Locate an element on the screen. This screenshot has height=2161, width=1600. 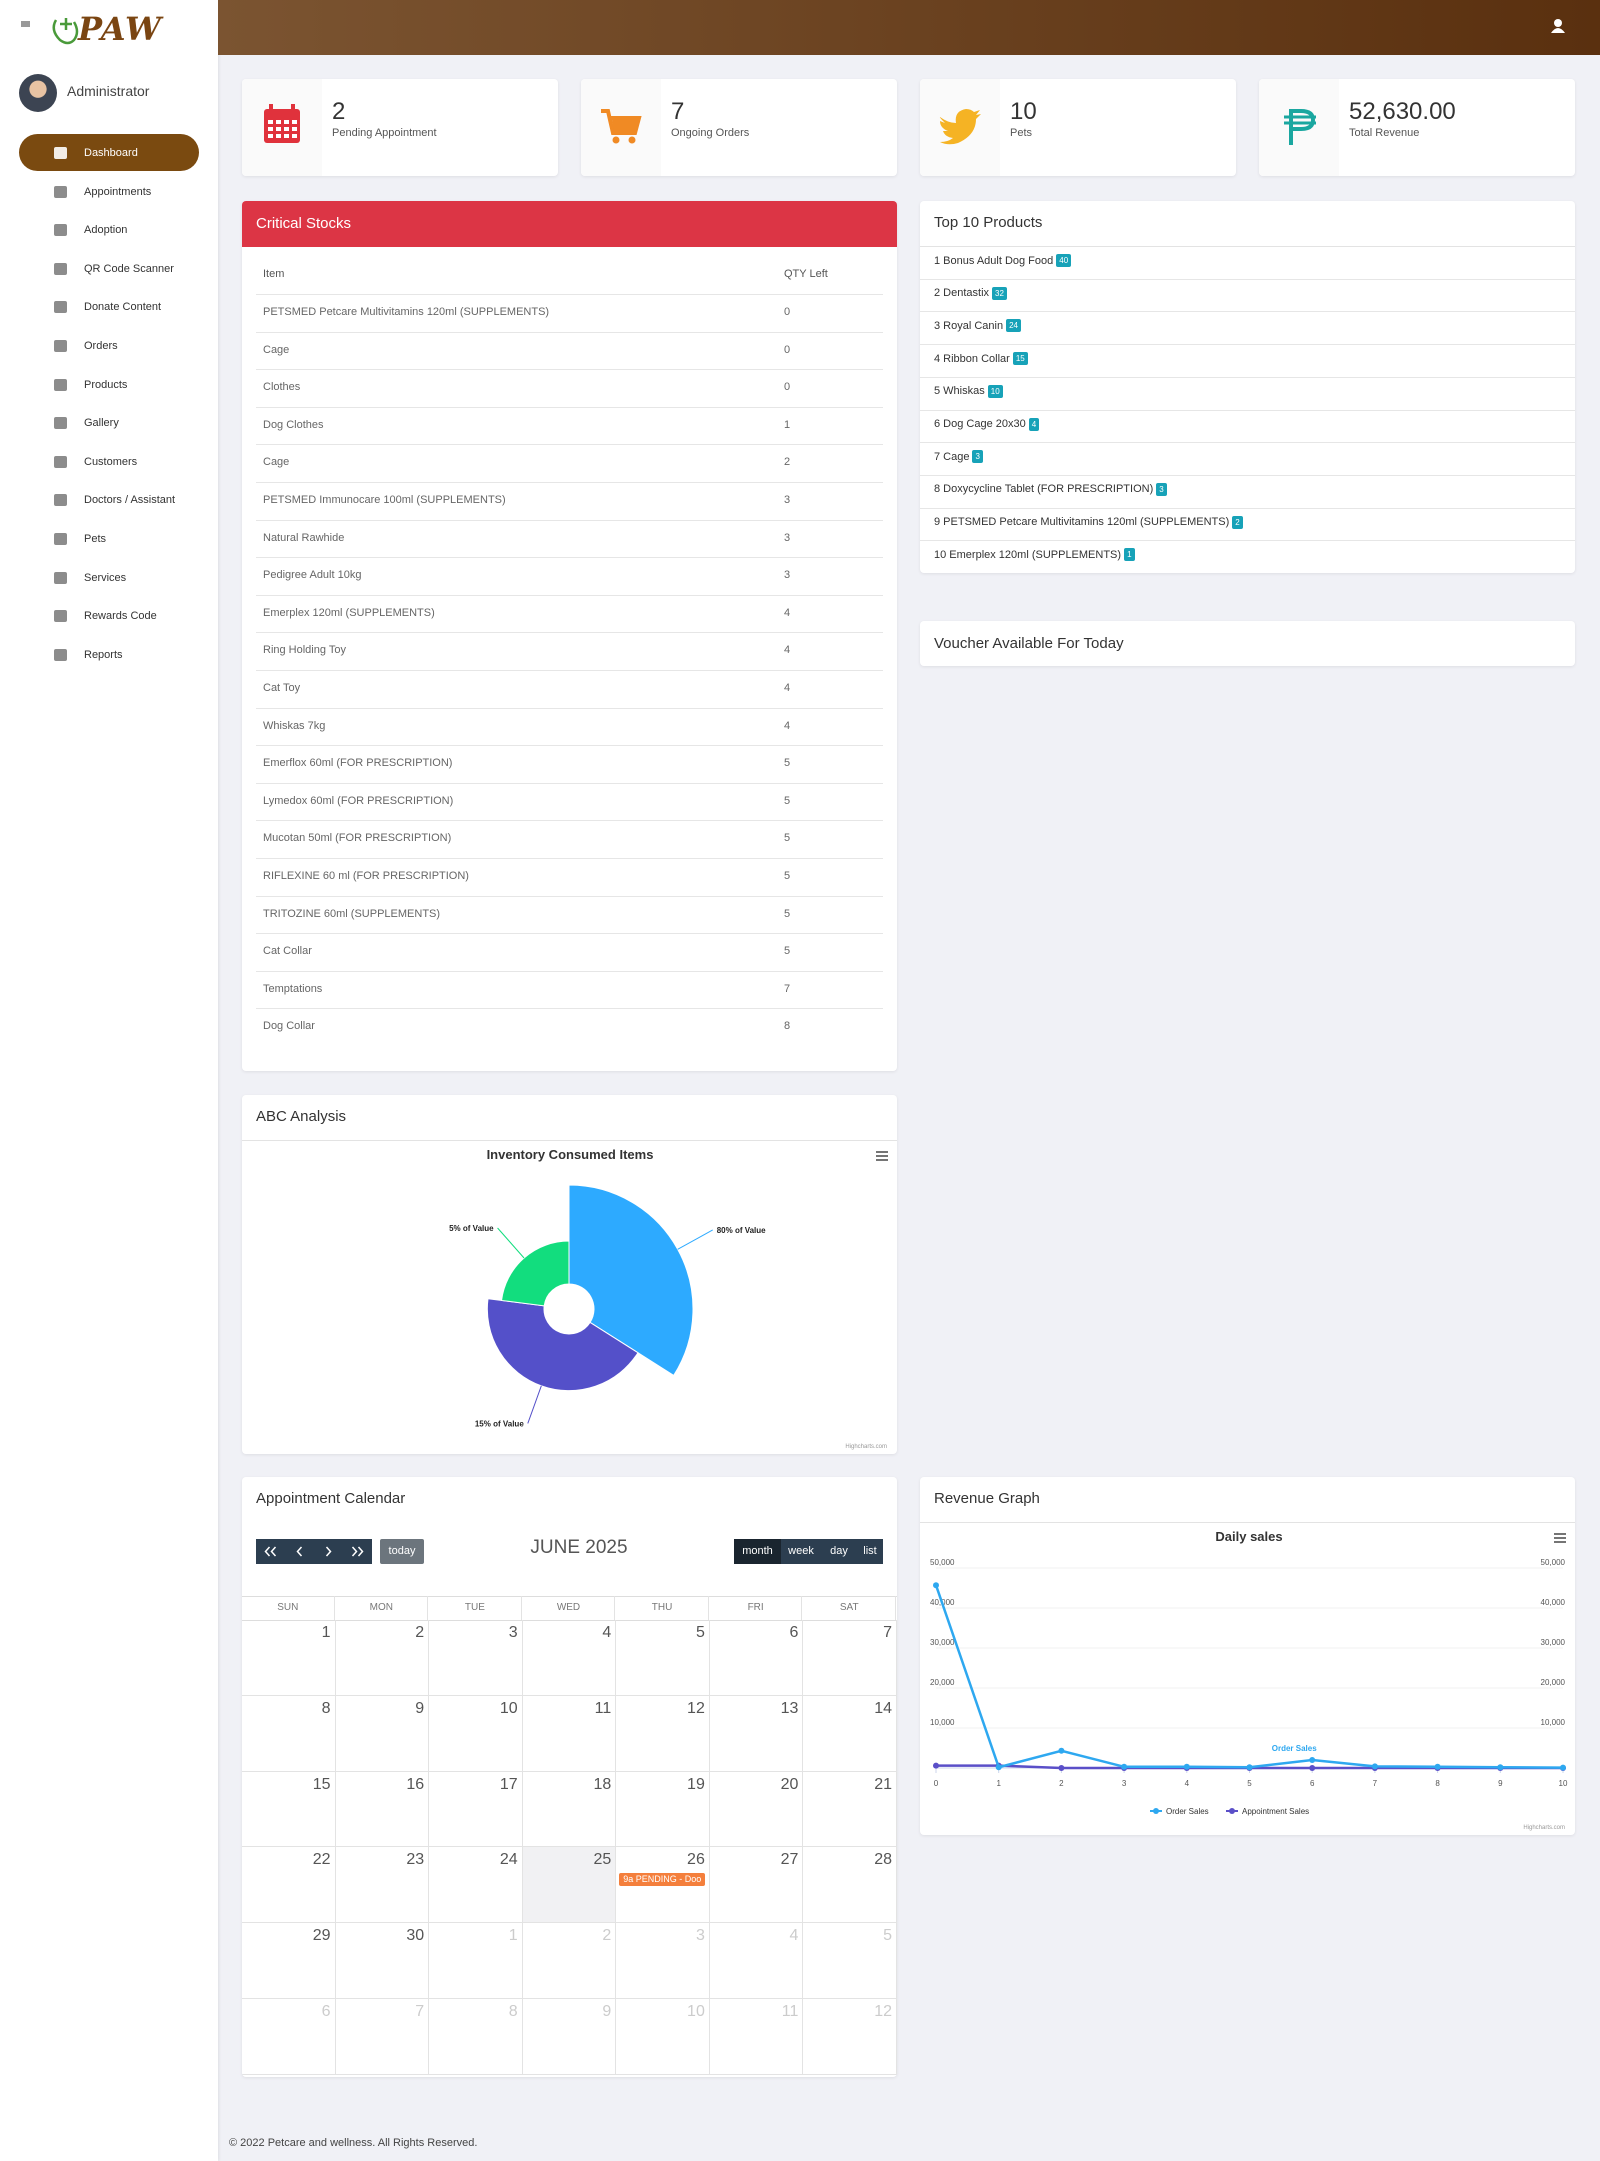
day-cell: 24 is located at coordinates (476, 1885).